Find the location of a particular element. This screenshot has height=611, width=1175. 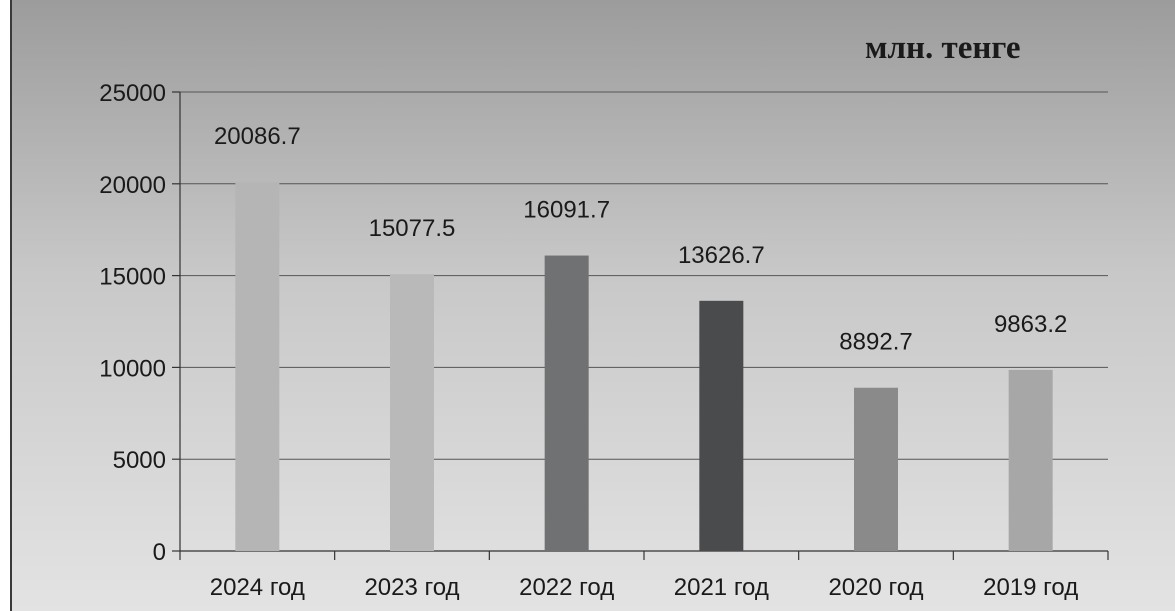

data-label: 15077.5 is located at coordinates (412, 228).